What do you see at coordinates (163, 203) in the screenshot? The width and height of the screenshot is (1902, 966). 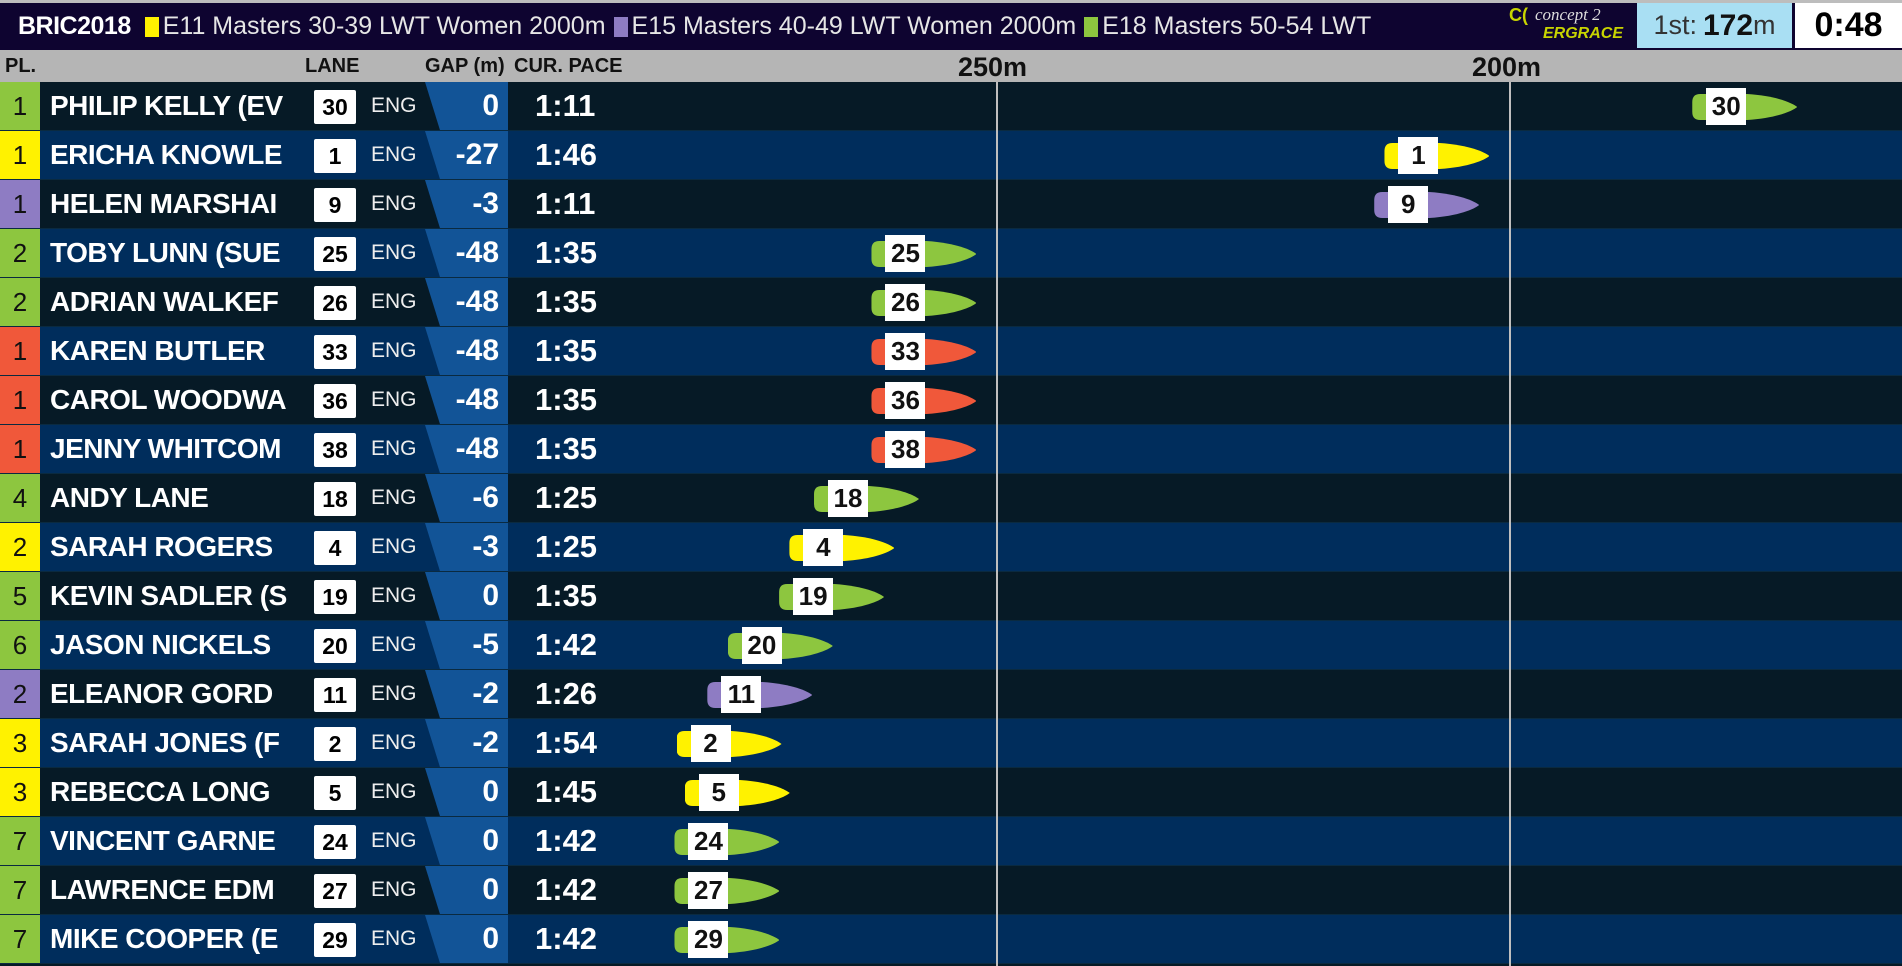 I see `athlete-name: HELEN MARSHAI` at bounding box center [163, 203].